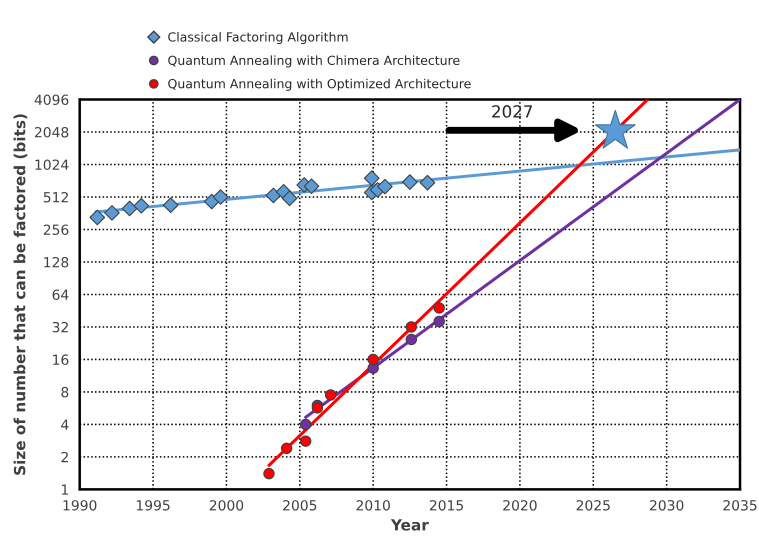  Describe the element at coordinates (56, 197) in the screenshot. I see `y-tick-label: 512` at that location.